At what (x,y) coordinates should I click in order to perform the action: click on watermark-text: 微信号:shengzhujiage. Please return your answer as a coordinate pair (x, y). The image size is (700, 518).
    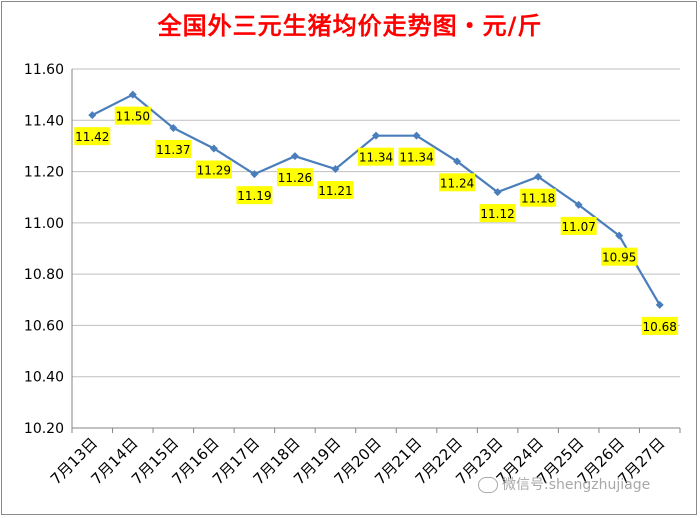
    Looking at the image, I should click on (576, 485).